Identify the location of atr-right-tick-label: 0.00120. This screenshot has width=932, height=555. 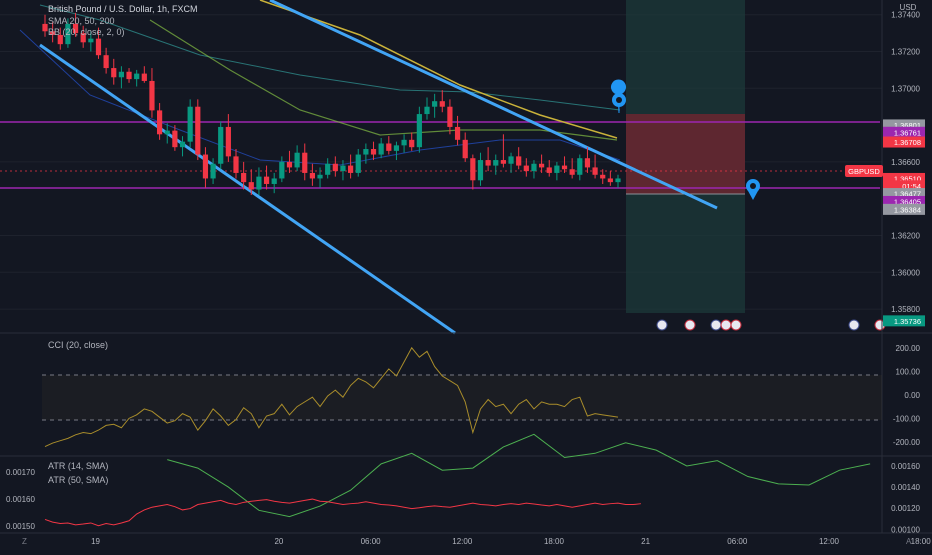
(905, 508).